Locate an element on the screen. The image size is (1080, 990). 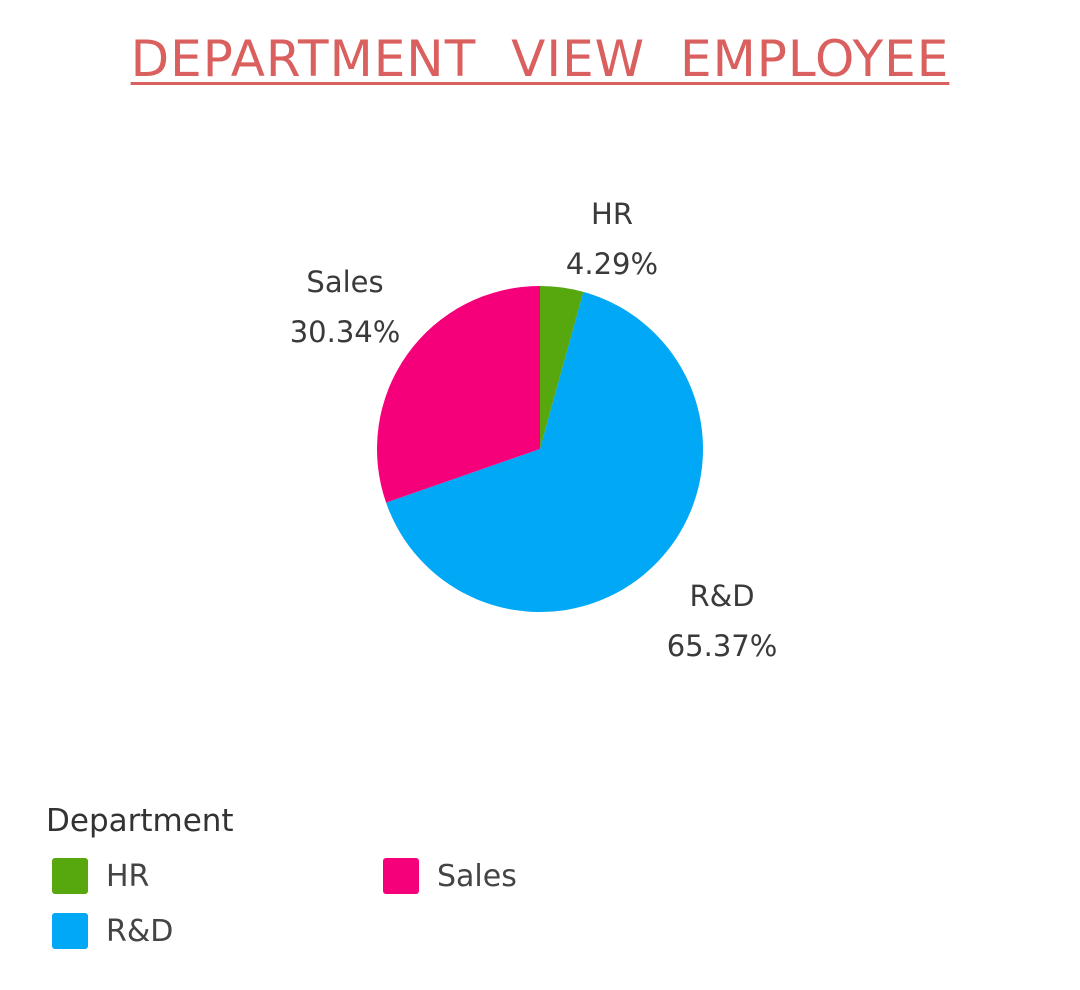
legend-item-rnd: R&D is located at coordinates (112, 931).